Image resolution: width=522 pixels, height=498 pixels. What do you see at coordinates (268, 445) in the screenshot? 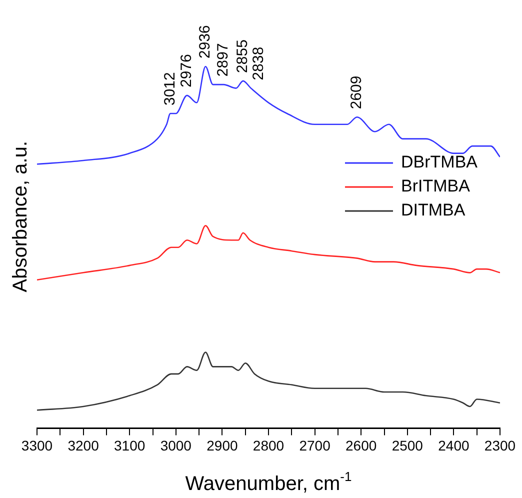
I see `x-tick-label: 2800` at bounding box center [268, 445].